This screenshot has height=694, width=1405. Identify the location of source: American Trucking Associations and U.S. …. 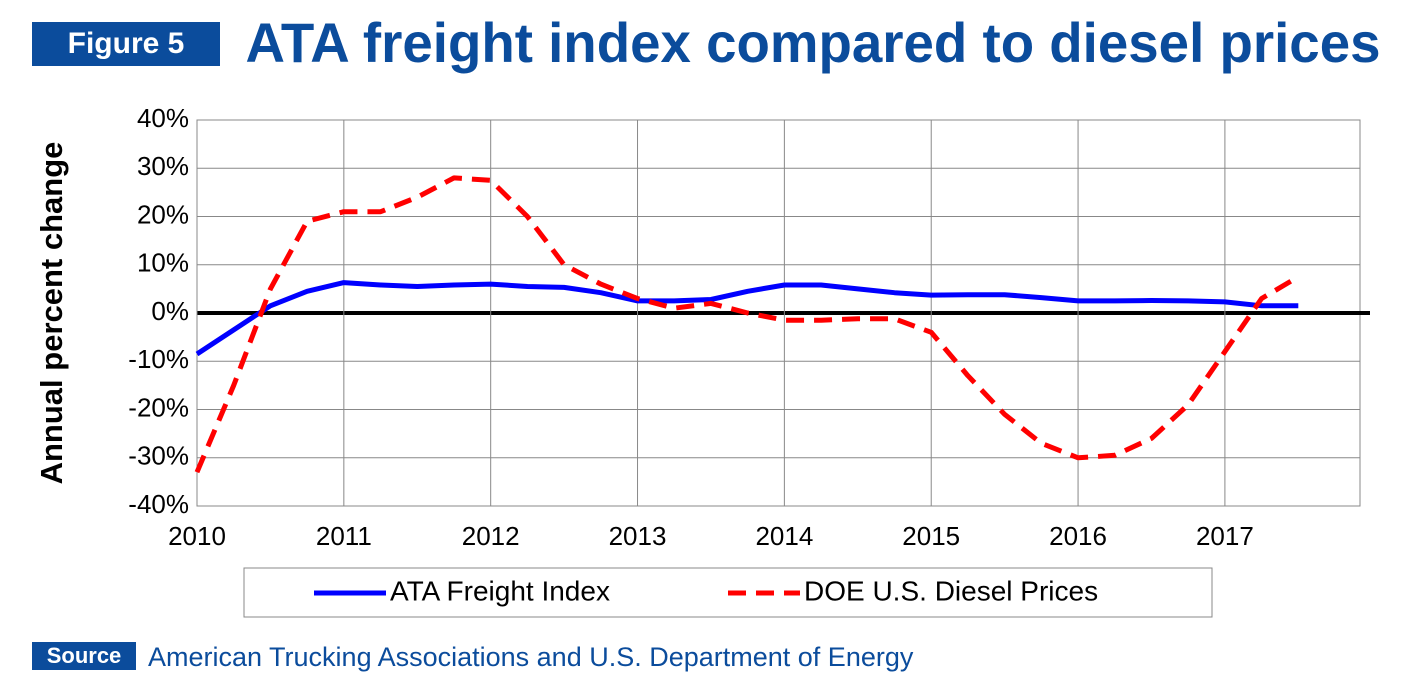
(531, 657).